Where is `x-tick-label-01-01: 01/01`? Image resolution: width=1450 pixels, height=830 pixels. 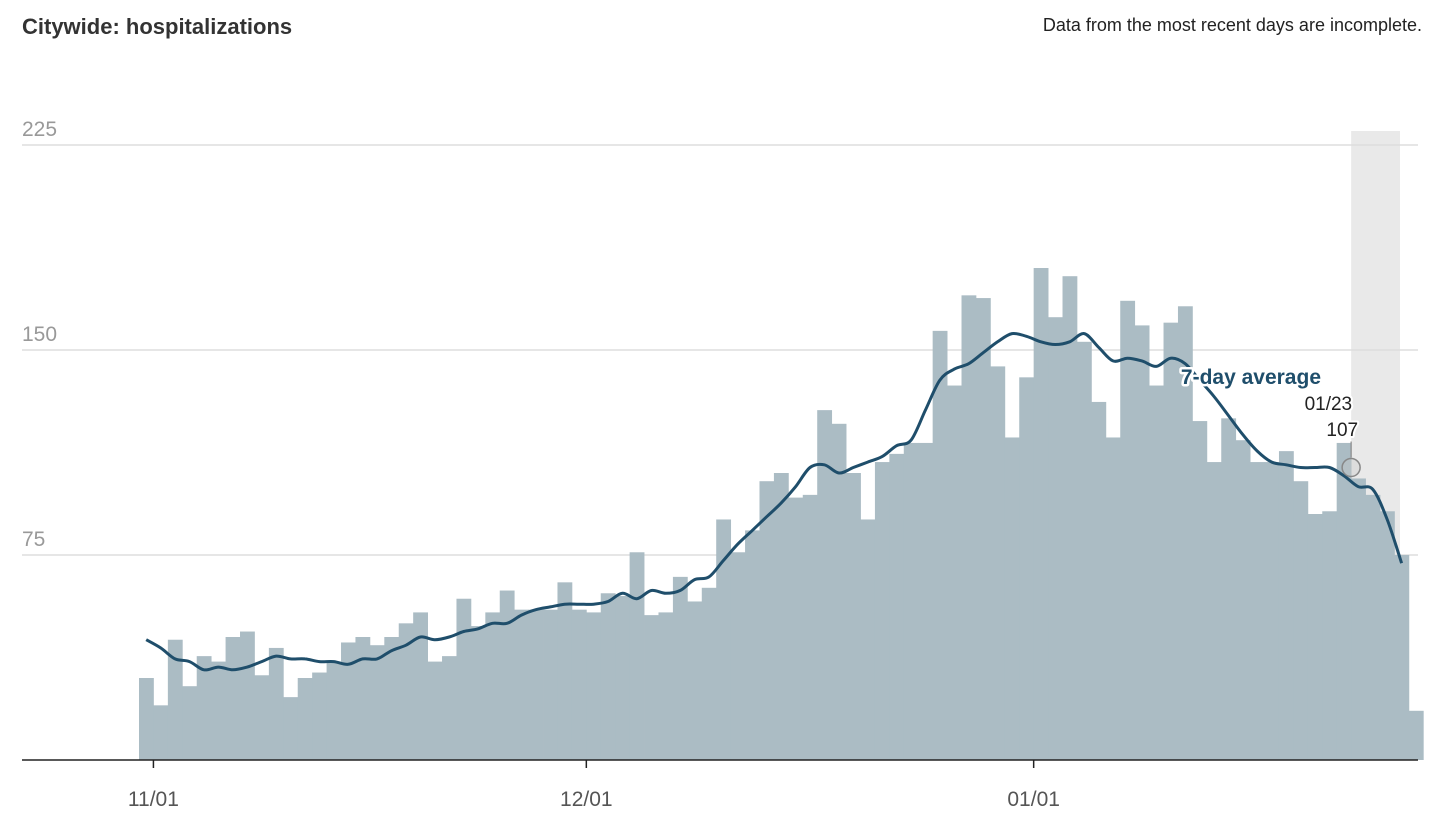
x-tick-label-01-01: 01/01 is located at coordinates (1033, 799).